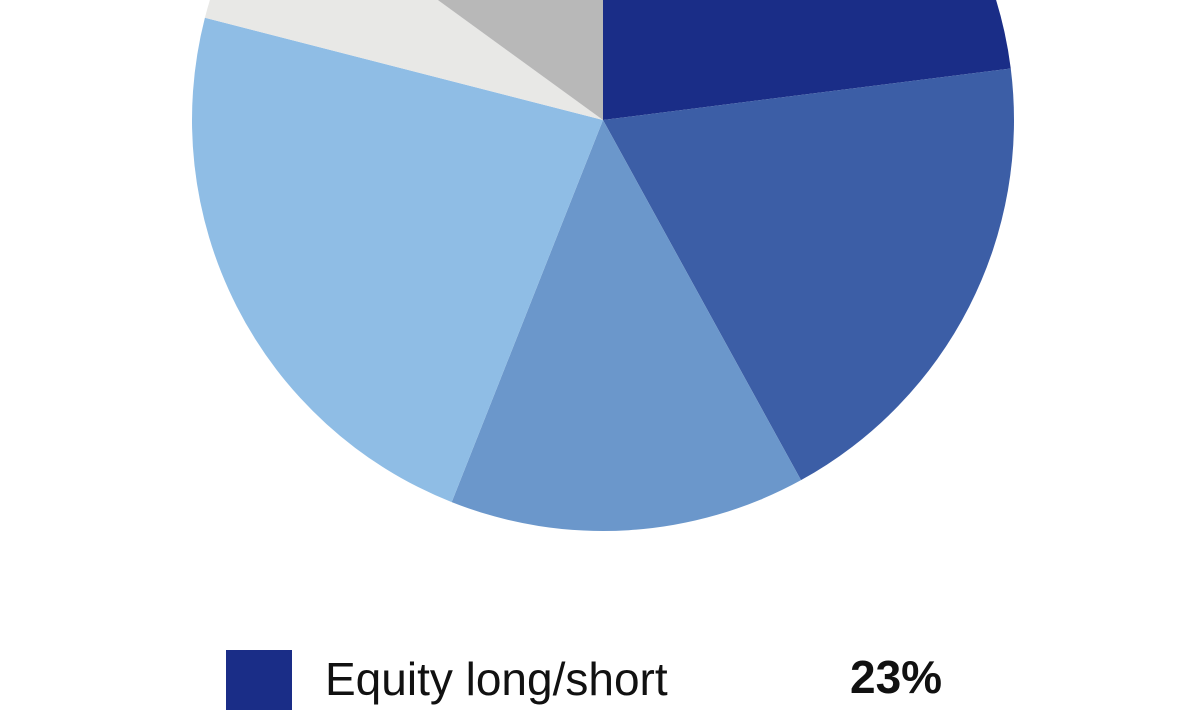  What do you see at coordinates (259, 680) in the screenshot?
I see `legend-swatch` at bounding box center [259, 680].